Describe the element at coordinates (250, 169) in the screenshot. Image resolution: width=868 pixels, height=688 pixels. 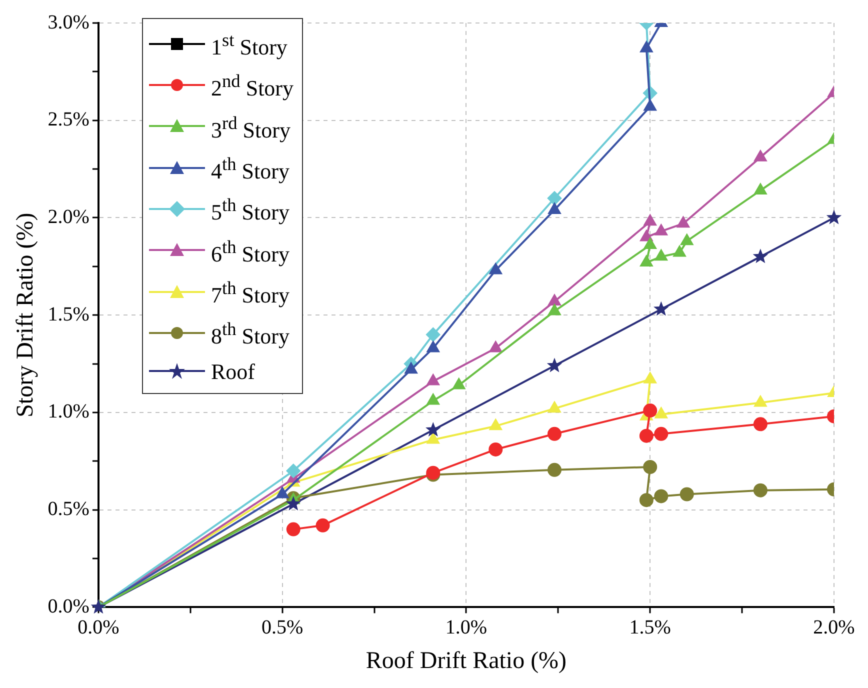
I see `legend-label: 4$^{th}$ Story` at that location.